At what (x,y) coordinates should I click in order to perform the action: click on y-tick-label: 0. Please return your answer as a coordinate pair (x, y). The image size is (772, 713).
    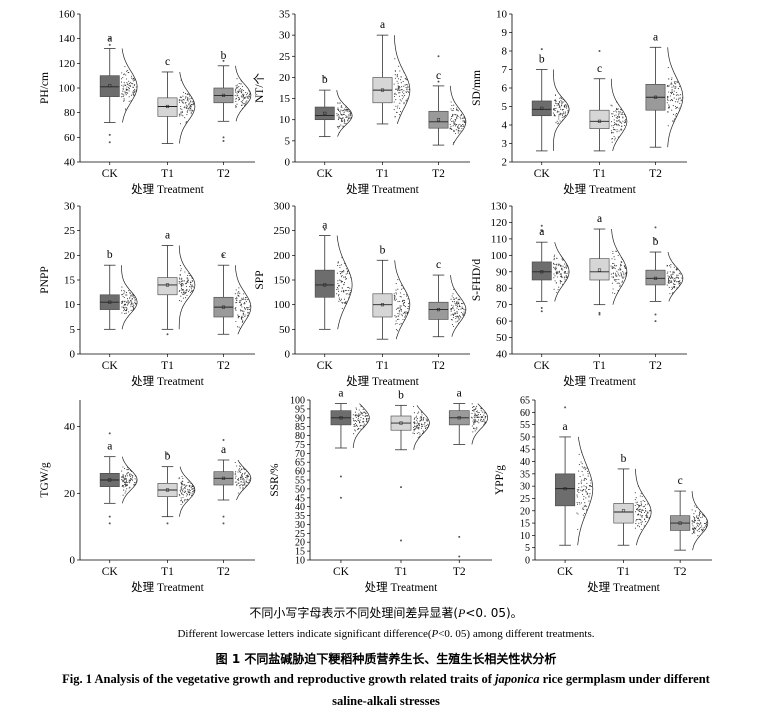
    Looking at the image, I should click on (73, 355).